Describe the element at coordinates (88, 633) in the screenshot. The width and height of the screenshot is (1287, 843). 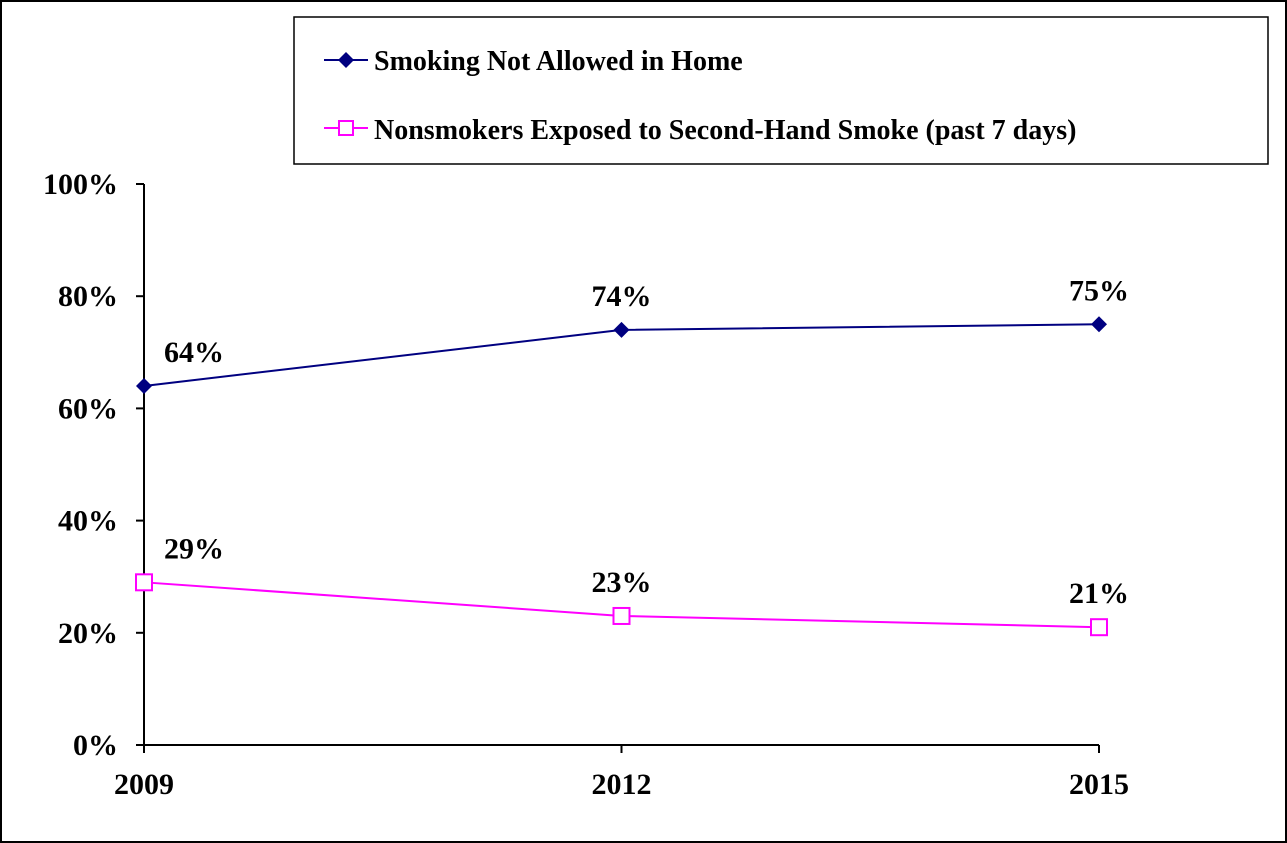
I see `y-tick-label: 20%` at that location.